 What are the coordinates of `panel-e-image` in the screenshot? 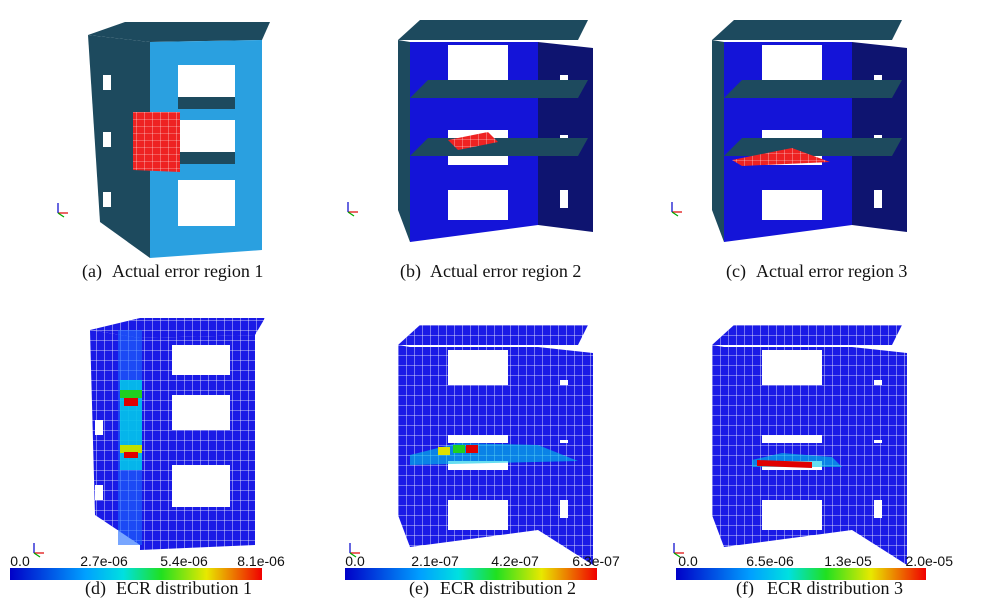 It's located at (471, 445).